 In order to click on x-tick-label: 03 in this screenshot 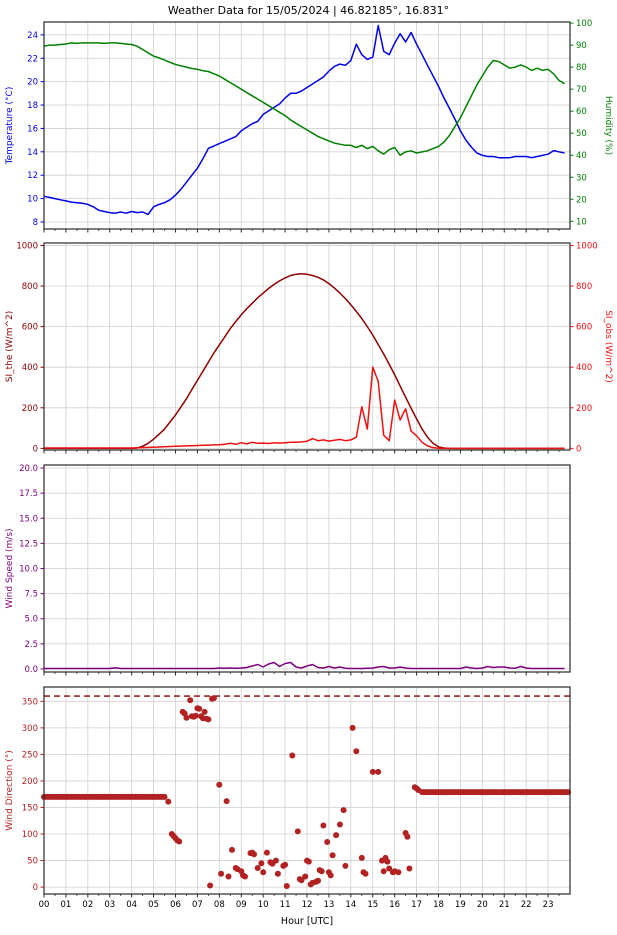, I will do `click(109, 905)`.